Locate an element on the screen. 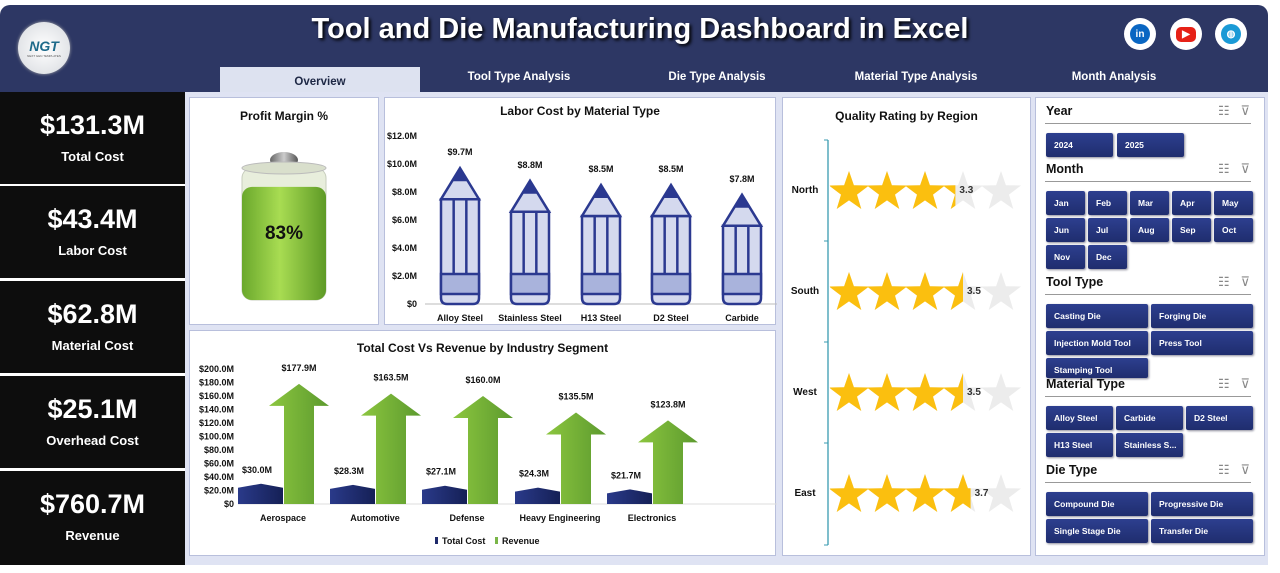 The height and width of the screenshot is (573, 1280). slicer-button: Forging Die is located at coordinates (1202, 316).